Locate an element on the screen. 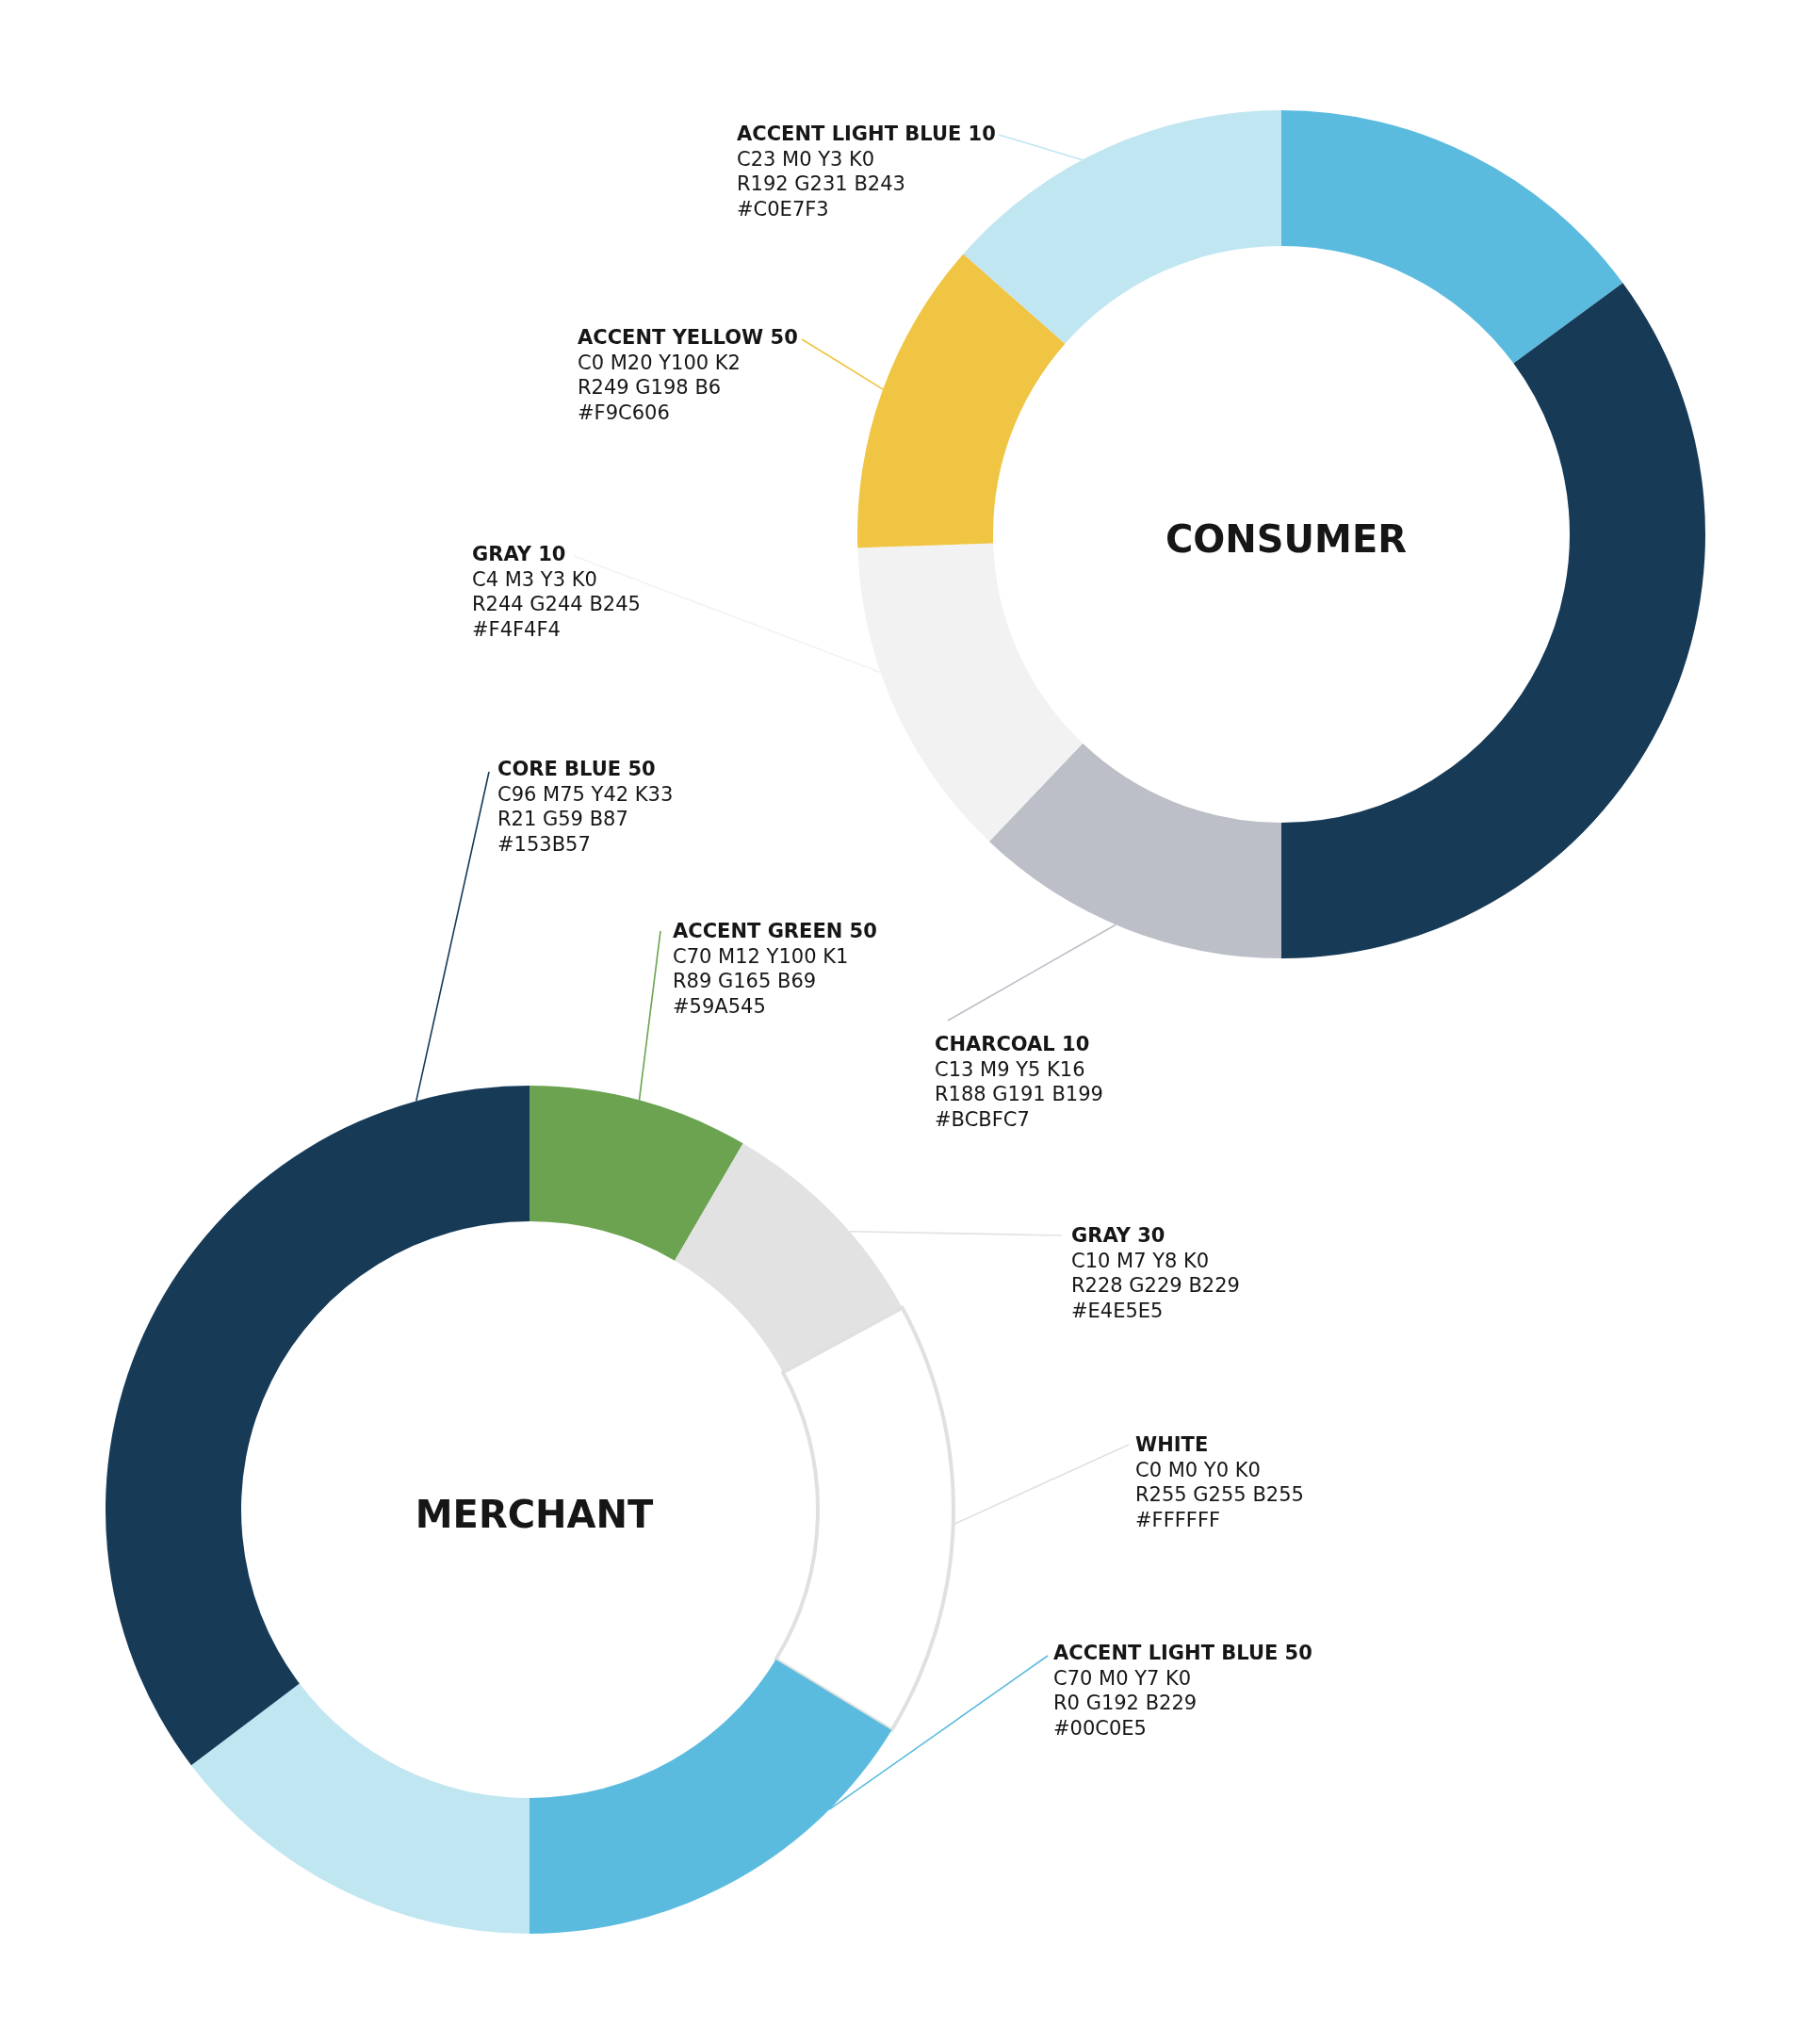 This screenshot has height=2044, width=1809. slice-label: GRAY 30 C10 M7 Y8 K0 R228 G229 B229 #E4E5E5 is located at coordinates (1155, 1273).